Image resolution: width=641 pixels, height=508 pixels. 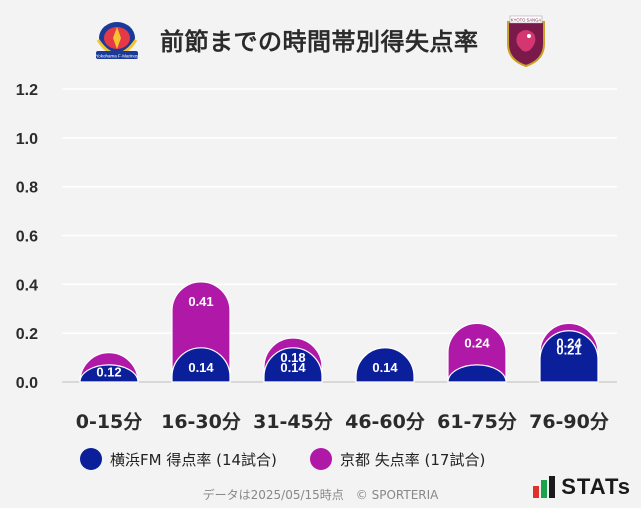 What do you see at coordinates (526, 41) in the screenshot?
I see `away-team-logo: KYOTO SANGA` at bounding box center [526, 41].